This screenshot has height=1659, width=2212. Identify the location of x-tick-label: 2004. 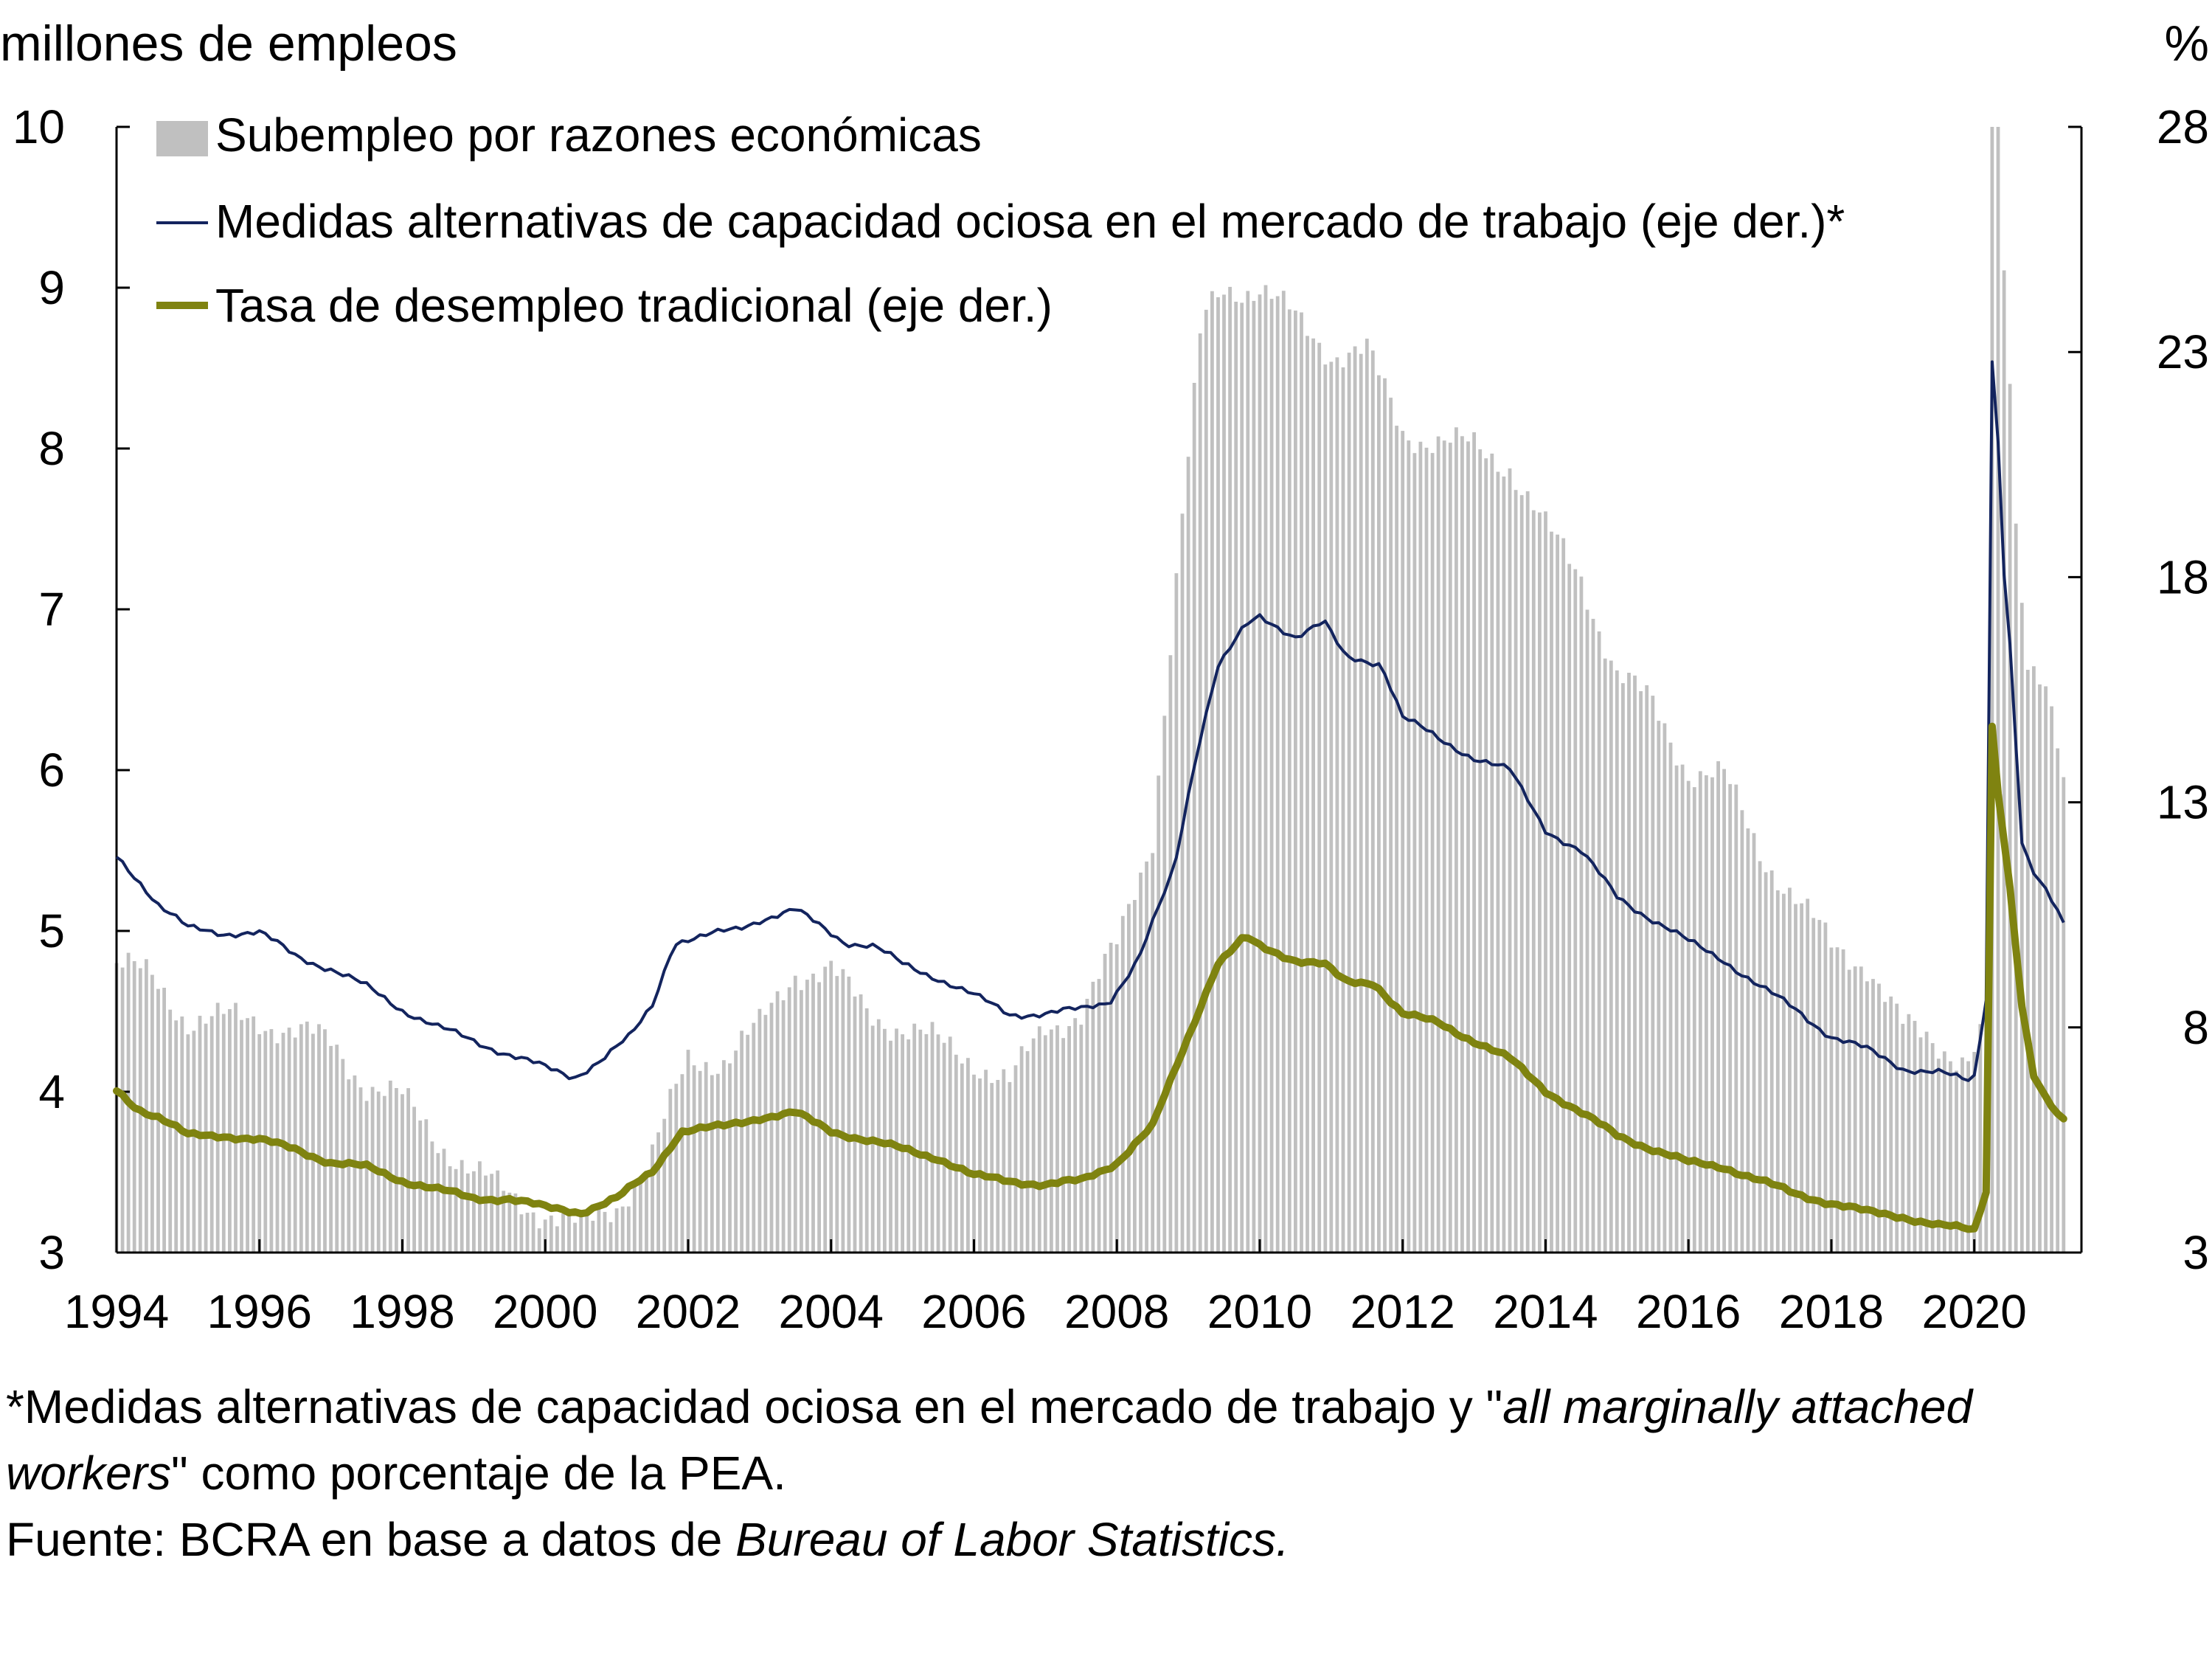
(832, 1311).